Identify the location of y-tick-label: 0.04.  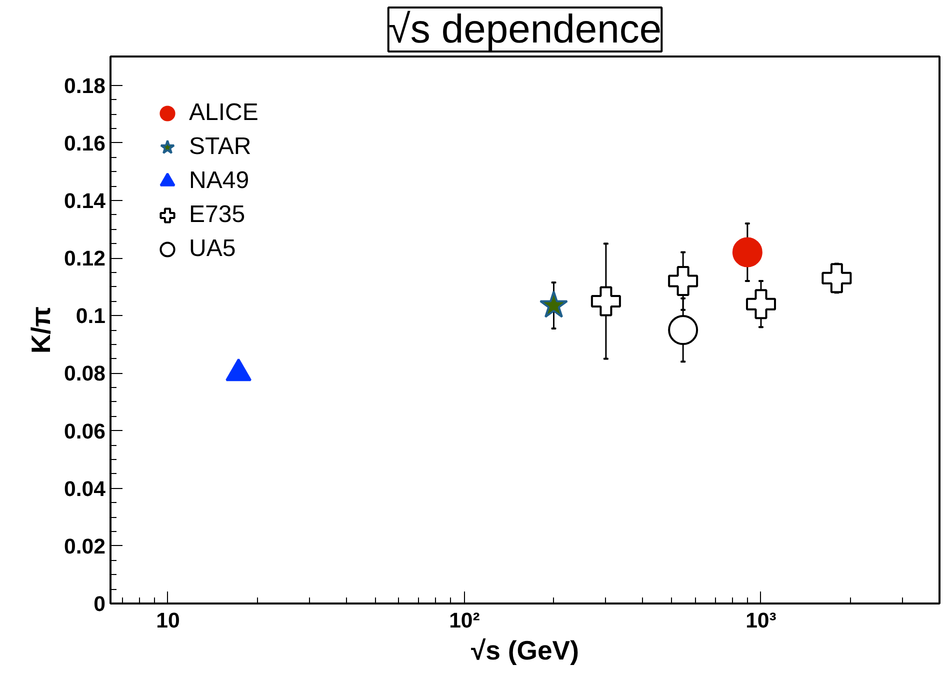
(85, 488).